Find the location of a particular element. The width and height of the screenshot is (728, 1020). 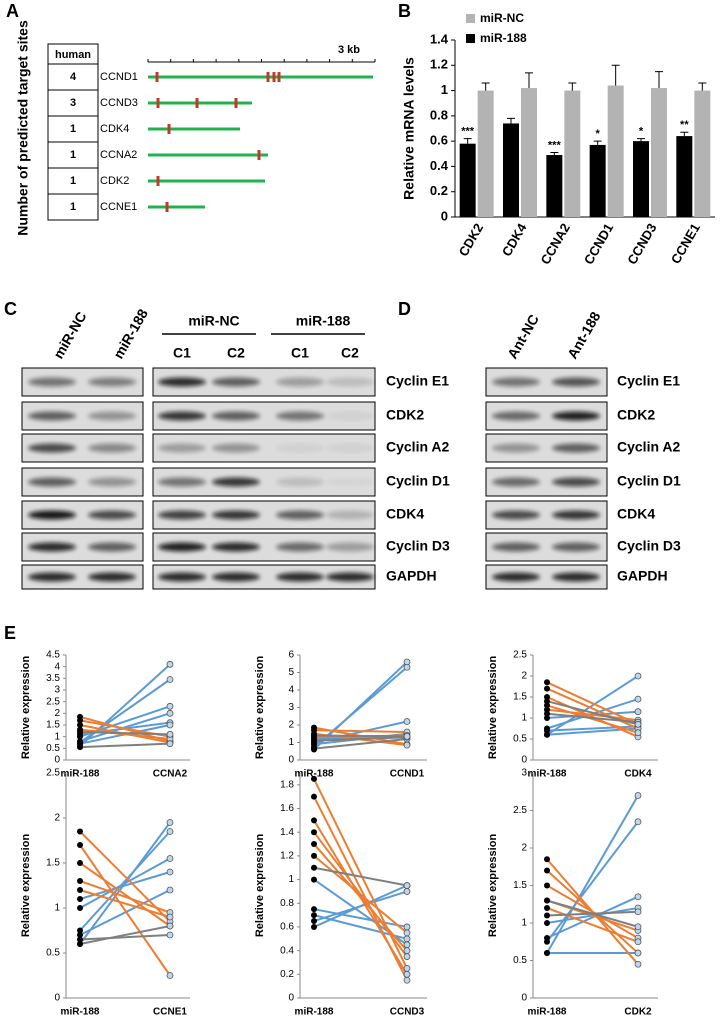

y-tick-label: 4 is located at coordinates (57, 666).